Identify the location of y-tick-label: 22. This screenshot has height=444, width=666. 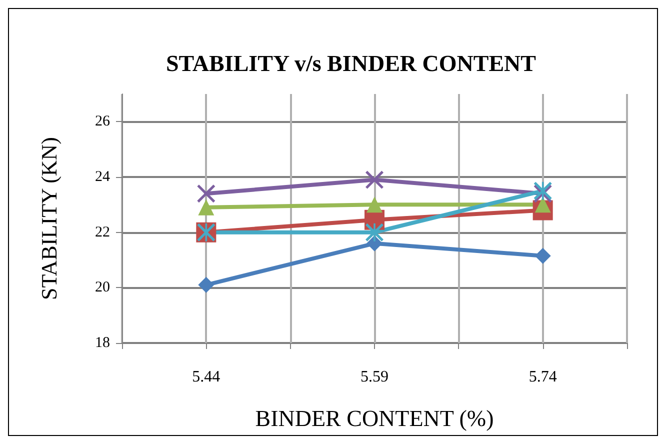
(102, 232).